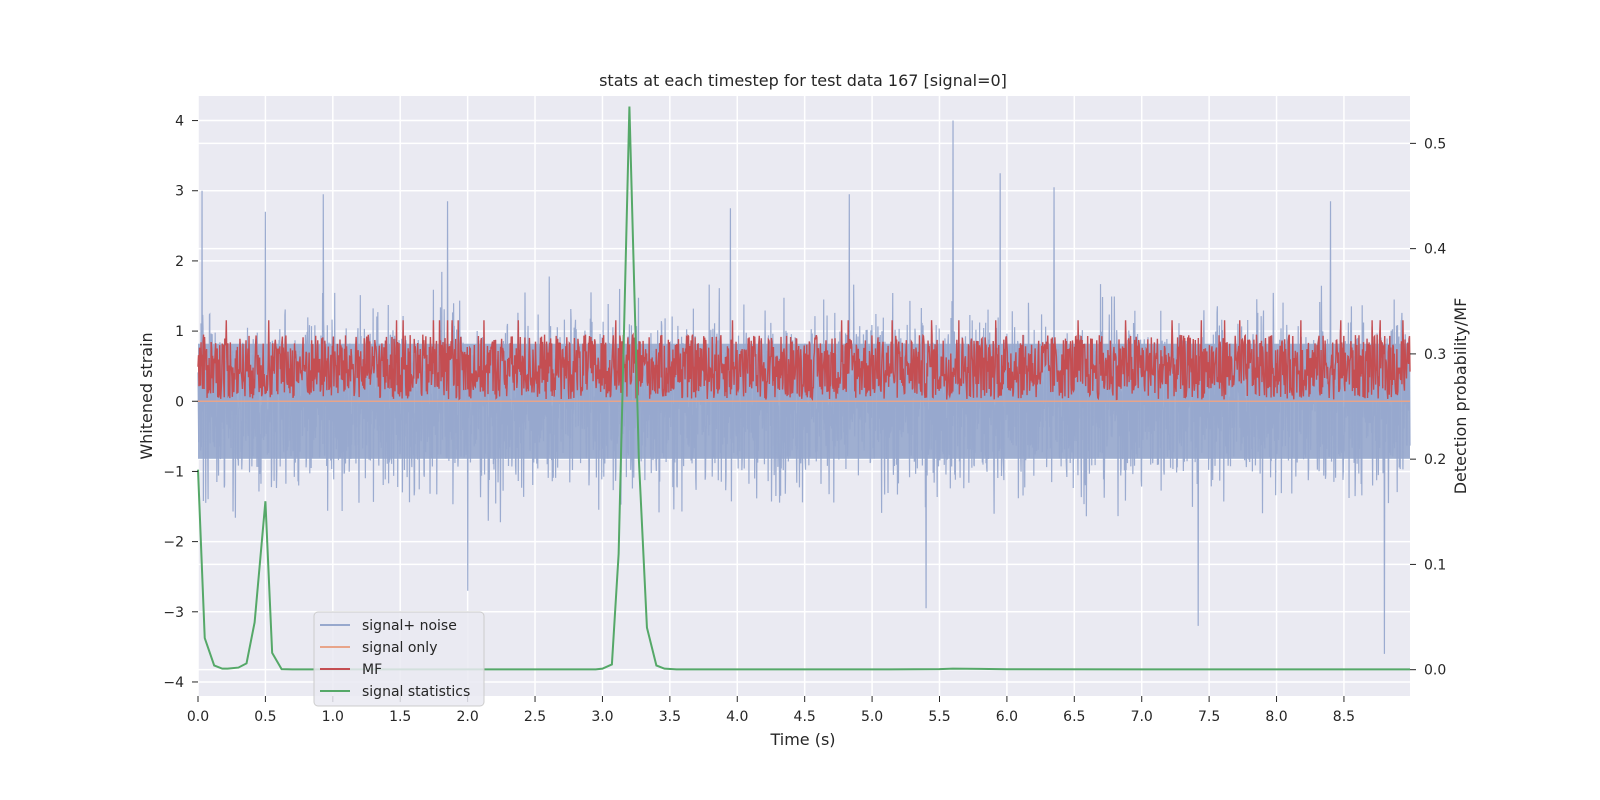 The height and width of the screenshot is (800, 1600). I want to click on y-left-tick-label: 1, so click(179, 332).